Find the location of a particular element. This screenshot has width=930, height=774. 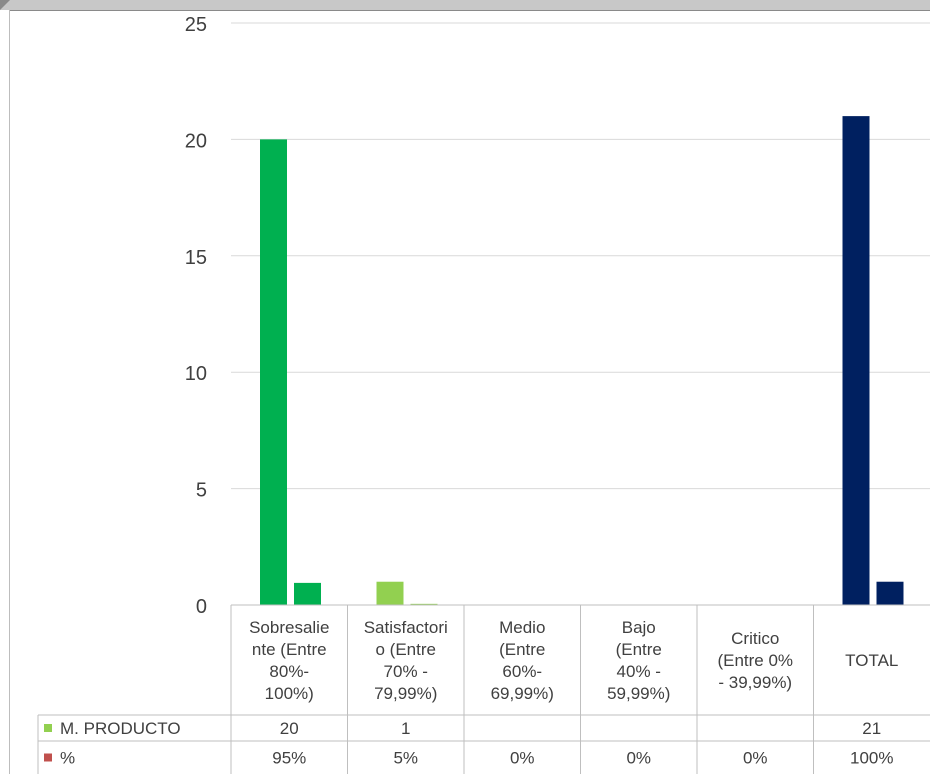

window-left-frame is located at coordinates (5, 392).